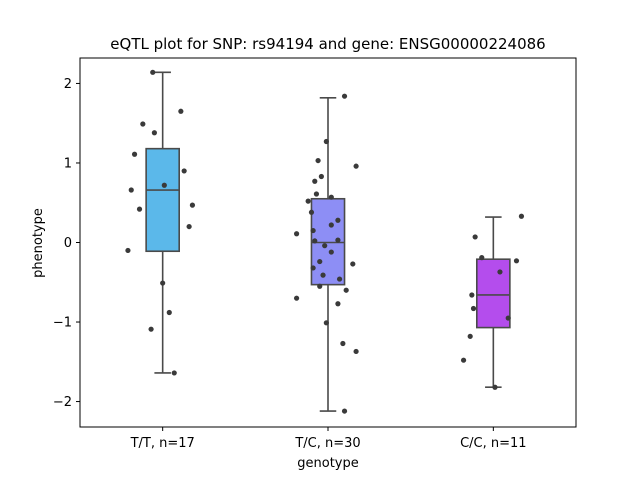 This screenshot has height=480, width=640. Describe the element at coordinates (68, 84) in the screenshot. I see `y-tick-label: 2` at that location.